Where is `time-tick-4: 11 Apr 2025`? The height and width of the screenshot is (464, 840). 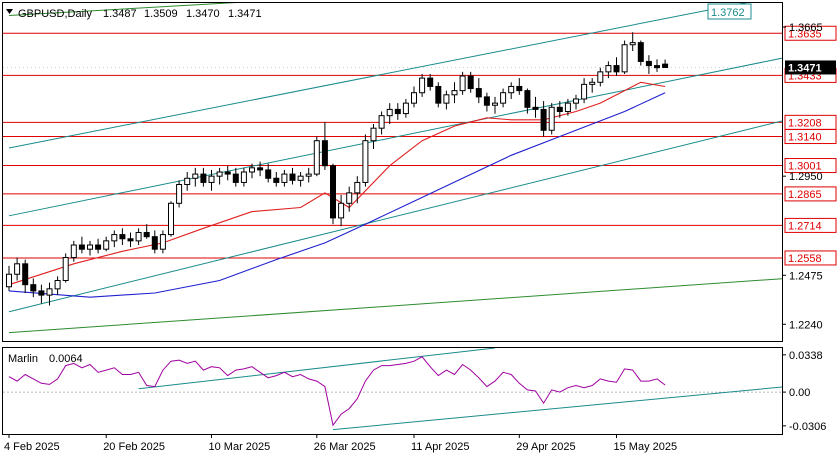 time-tick-4: 11 Apr 2025 is located at coordinates (440, 447).